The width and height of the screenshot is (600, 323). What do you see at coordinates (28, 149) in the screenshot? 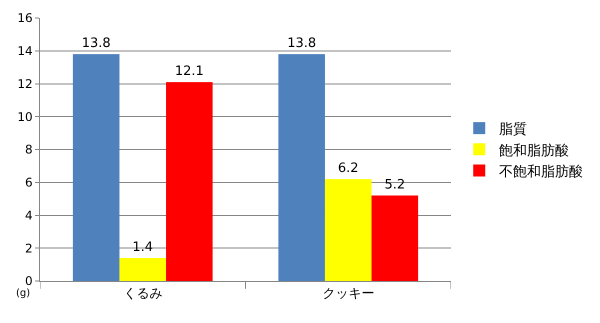
I see `y-tick-label: 8` at bounding box center [28, 149].